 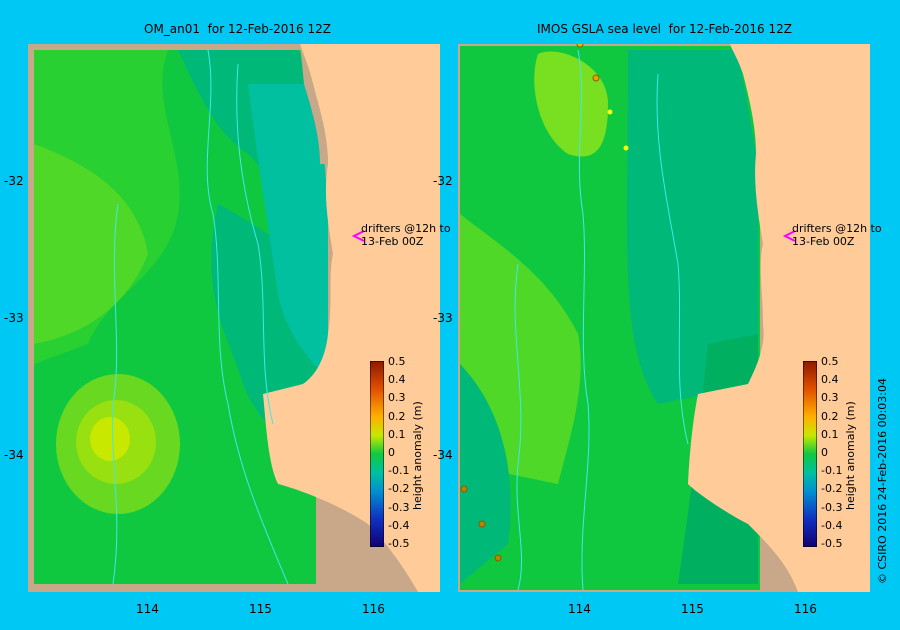 What do you see at coordinates (237, 29) in the screenshot?
I see `left-map-title: OM_an01 for 12-Feb-2016 12Z` at bounding box center [237, 29].